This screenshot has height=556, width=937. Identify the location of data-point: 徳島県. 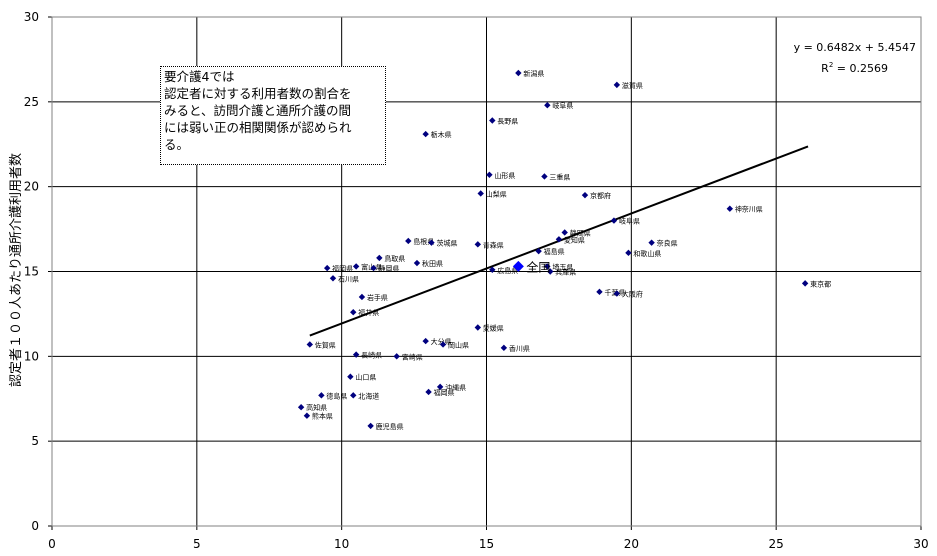
(332, 395).